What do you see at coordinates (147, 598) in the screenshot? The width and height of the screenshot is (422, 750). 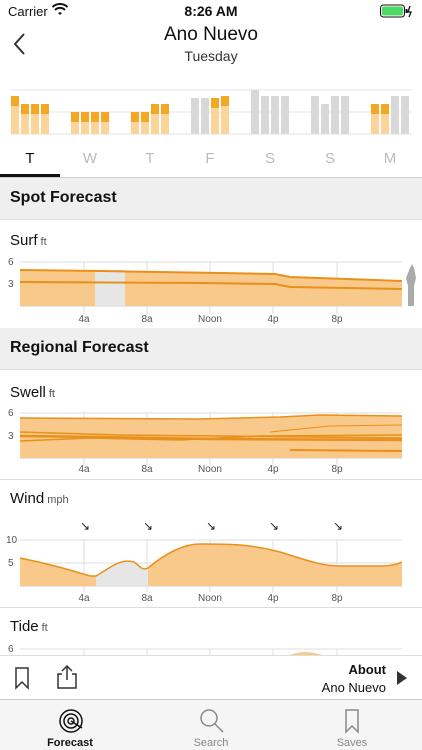 I see `wind-x-tick-8a: 8a` at bounding box center [147, 598].